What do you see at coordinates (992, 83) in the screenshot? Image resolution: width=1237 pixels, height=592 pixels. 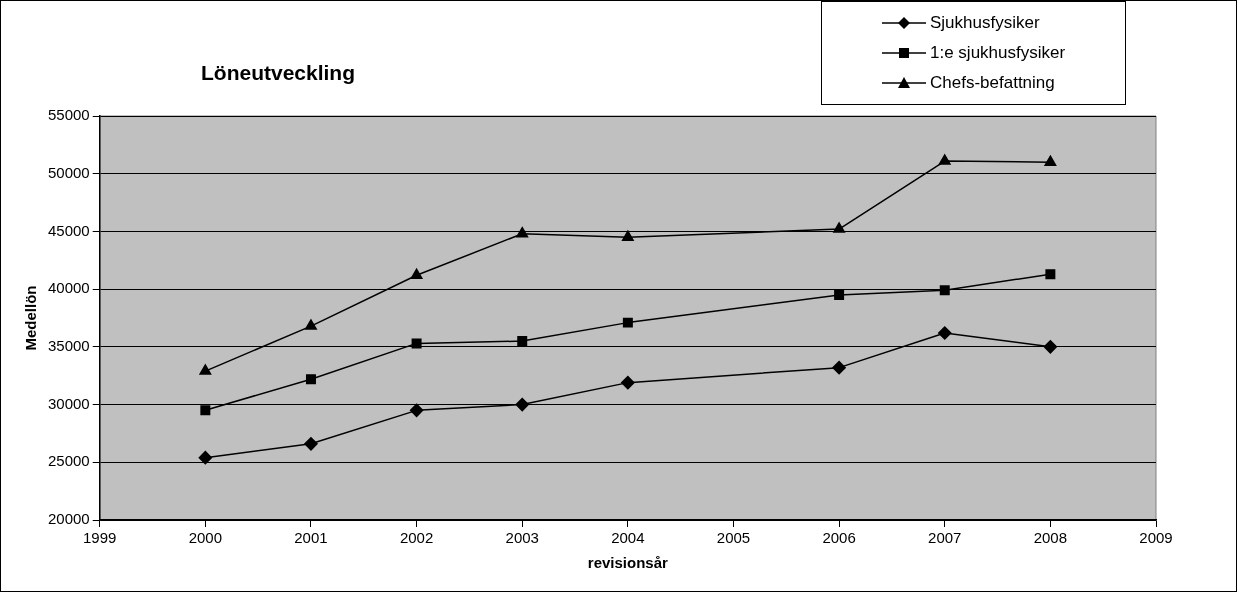 I see `legend-label: Chefs-befattning` at bounding box center [992, 83].